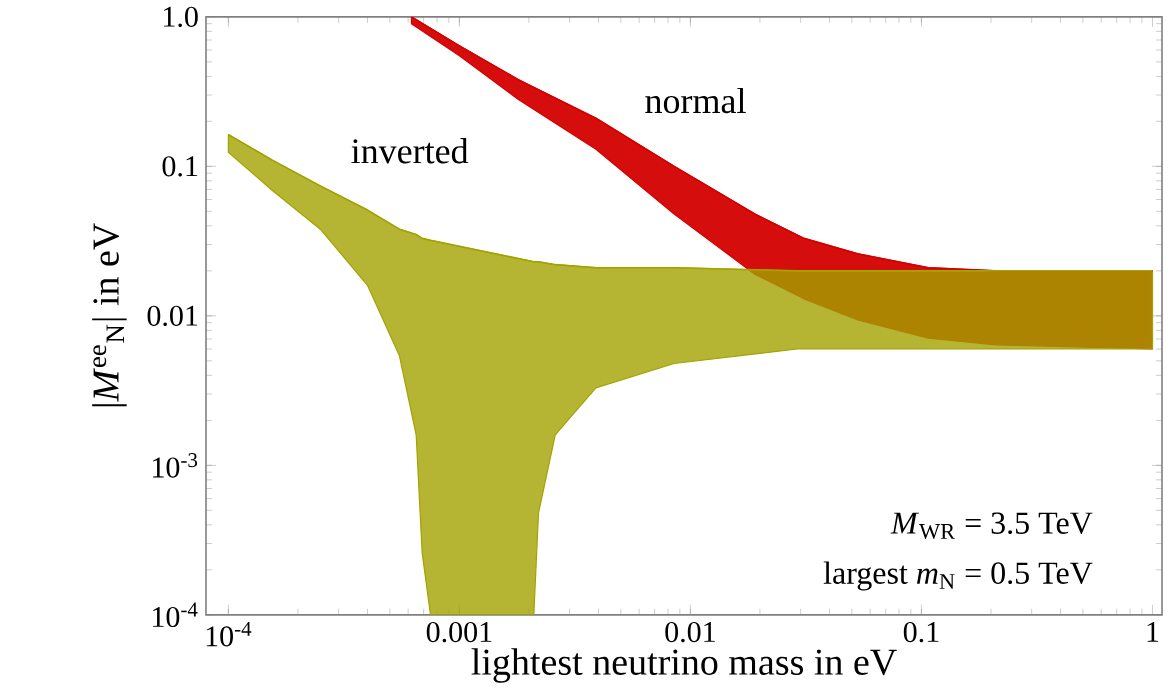 The image size is (1174, 693). What do you see at coordinates (921, 632) in the screenshot?
I see `x-tick-label: 0.1` at bounding box center [921, 632].